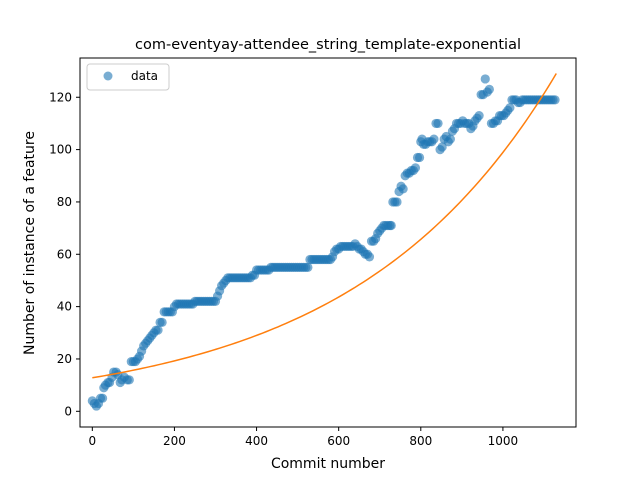 The width and height of the screenshot is (640, 480). I want to click on y-tick-label: 0, so click(68, 411).